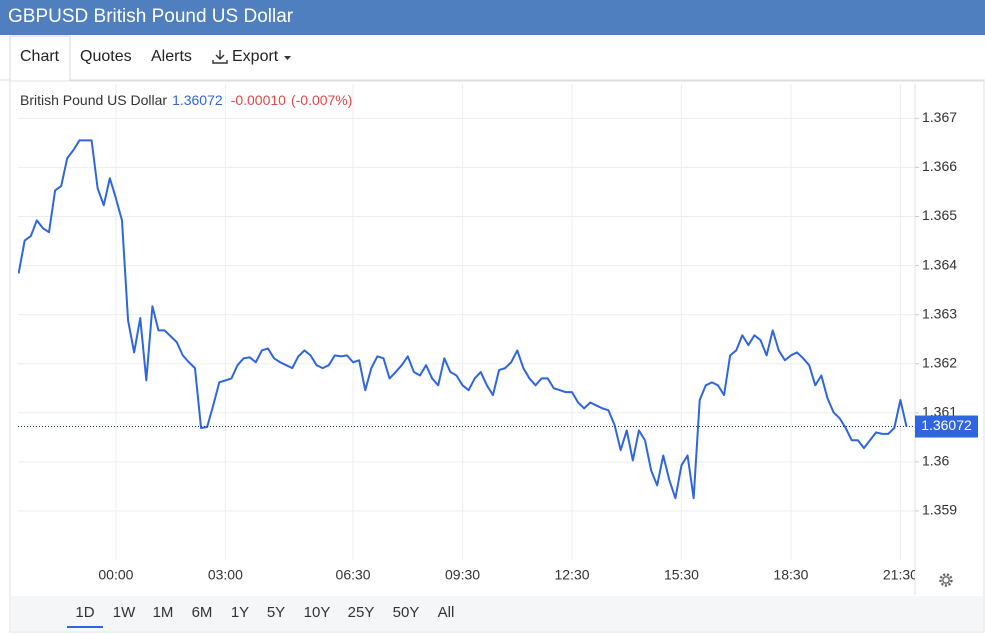  I want to click on range-button: 25Y, so click(361, 612).